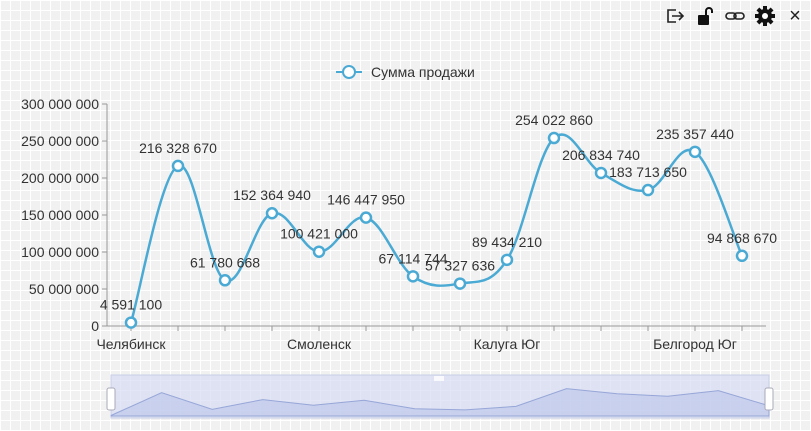  I want to click on y-tick-label: 50 000 000, so click(64, 289).